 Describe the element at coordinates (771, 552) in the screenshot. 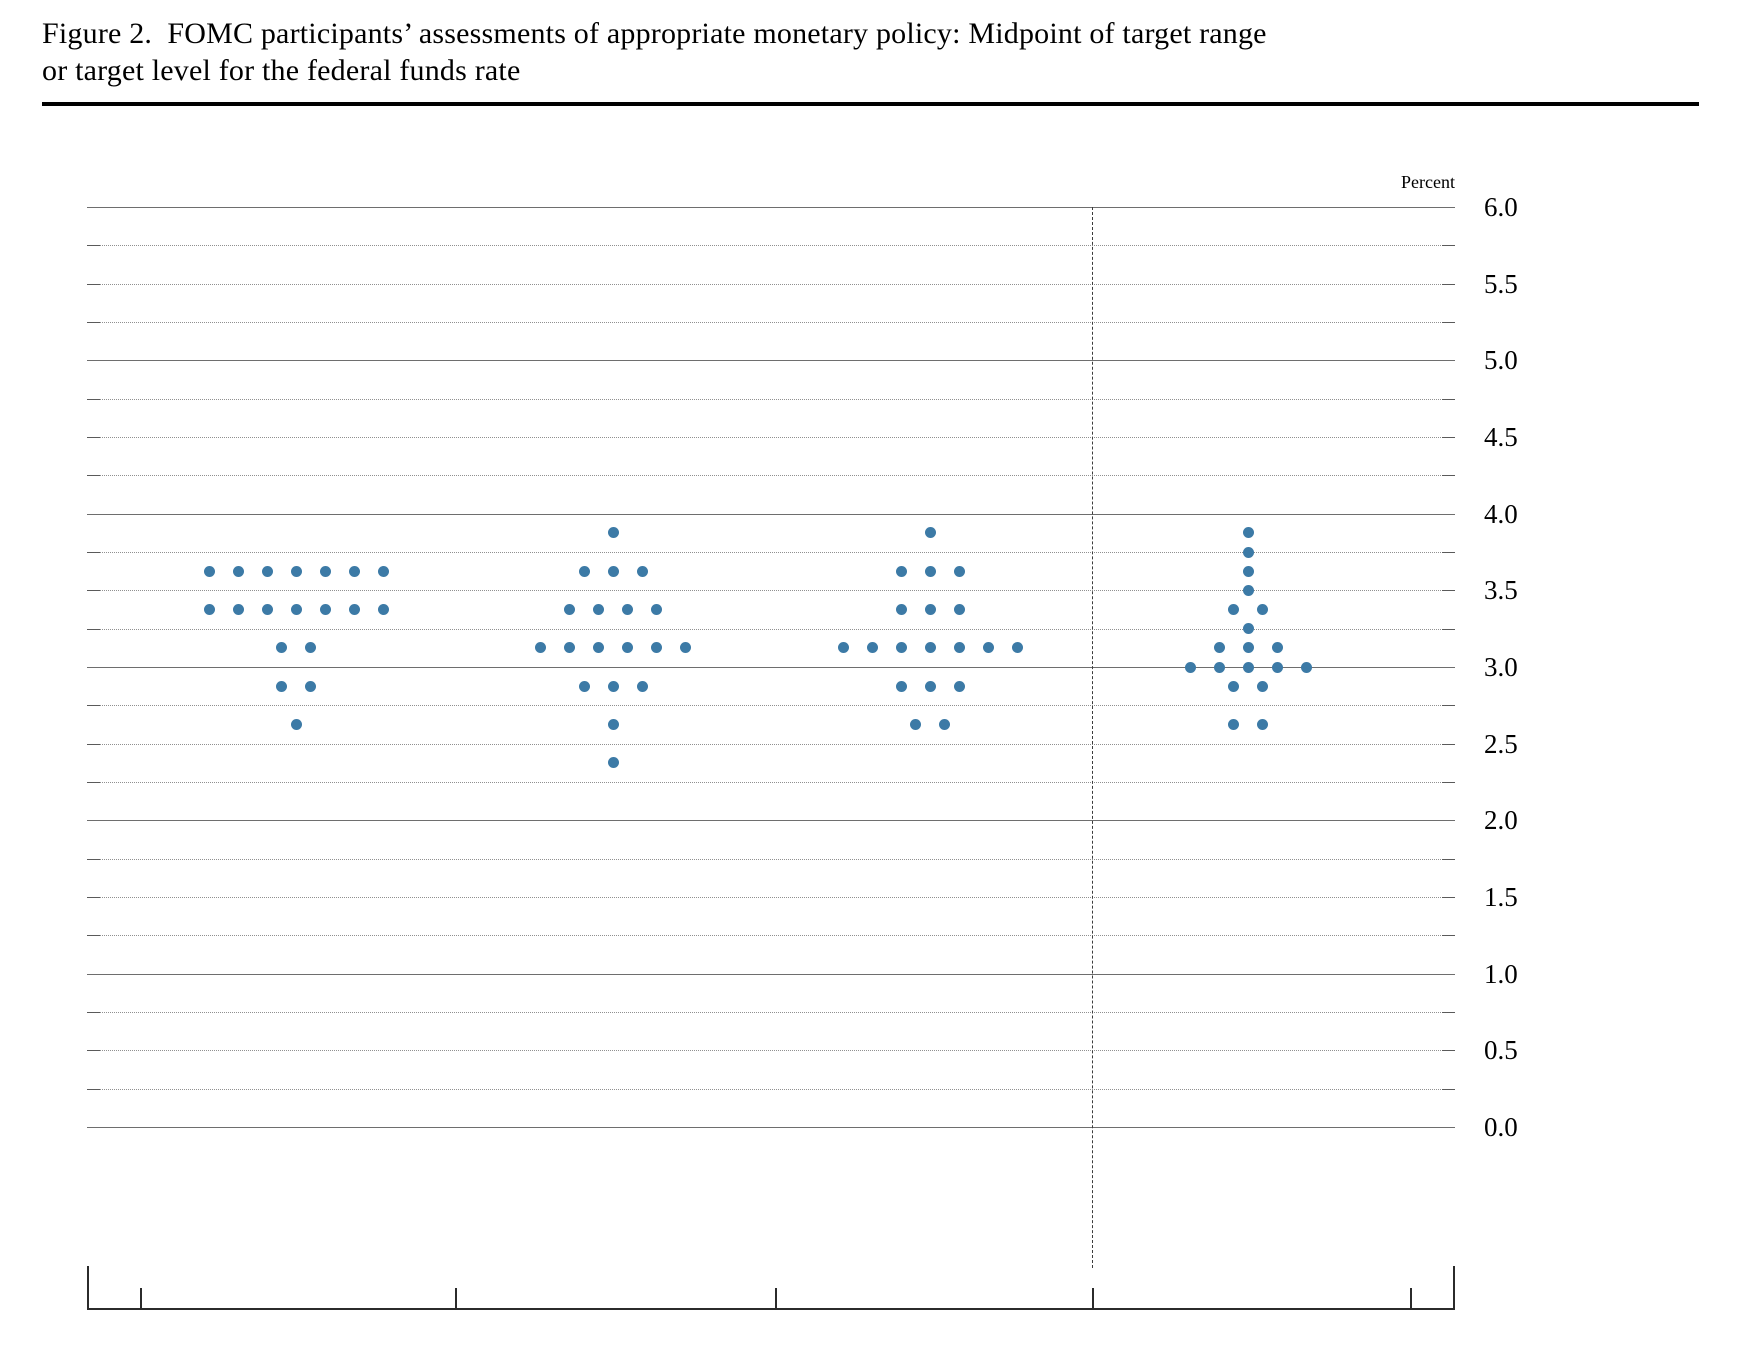

I see `gridline-3.75` at that location.